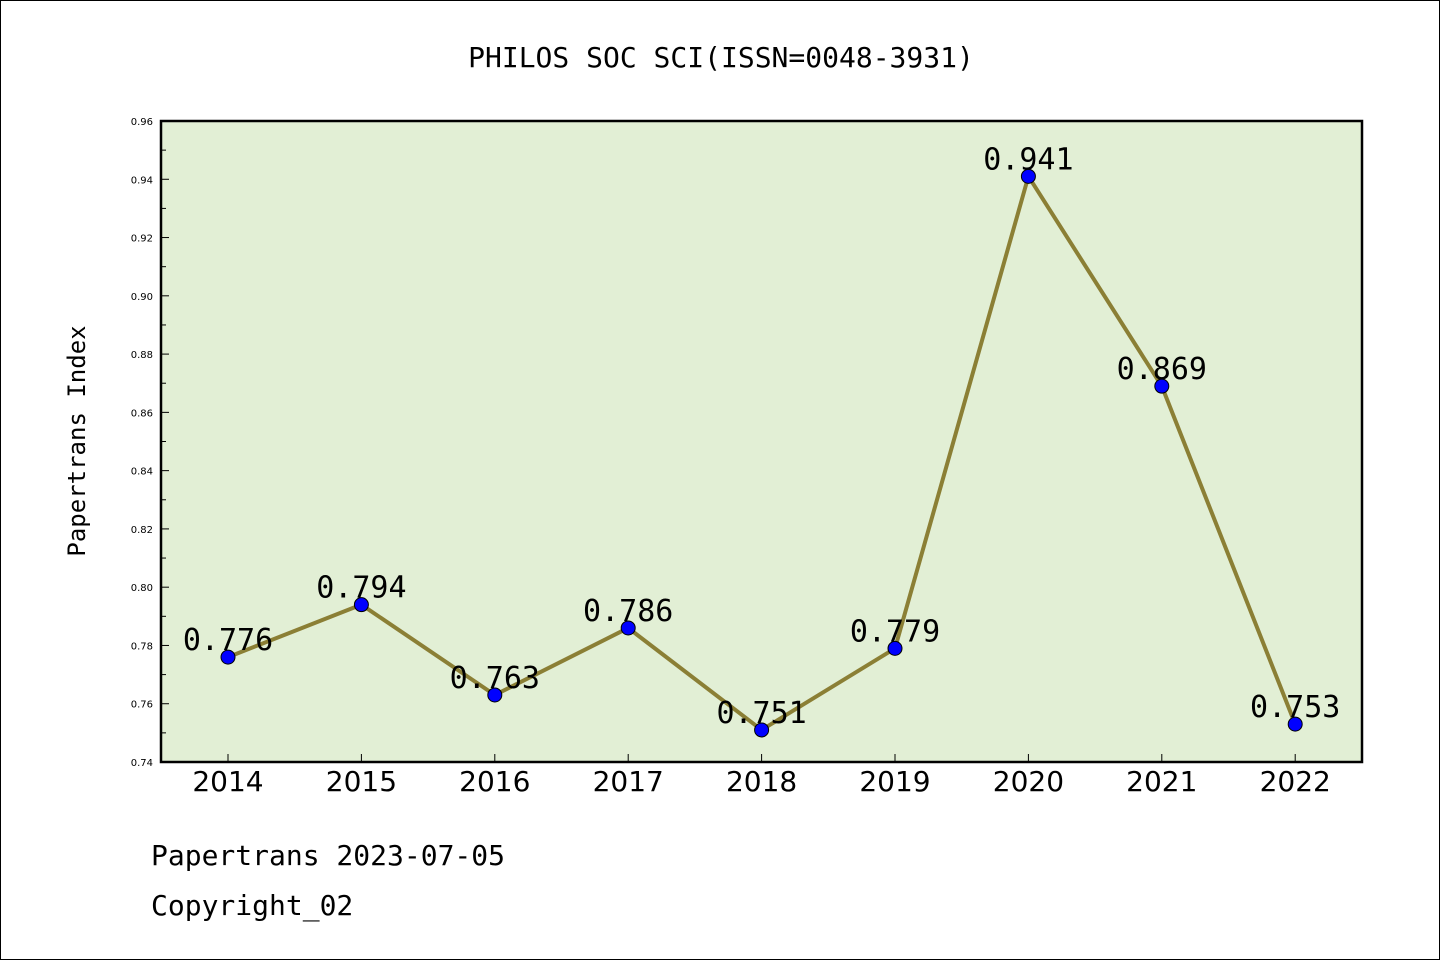  I want to click on data-label: 0.753, so click(1295, 707).